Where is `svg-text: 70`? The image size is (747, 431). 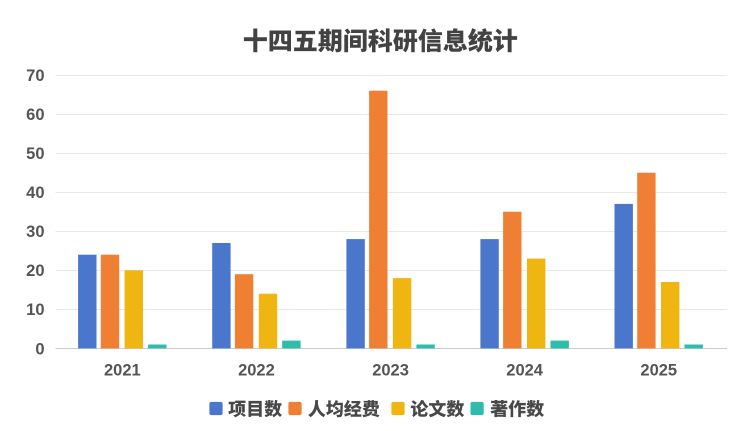
svg-text: 70 is located at coordinates (35, 76).